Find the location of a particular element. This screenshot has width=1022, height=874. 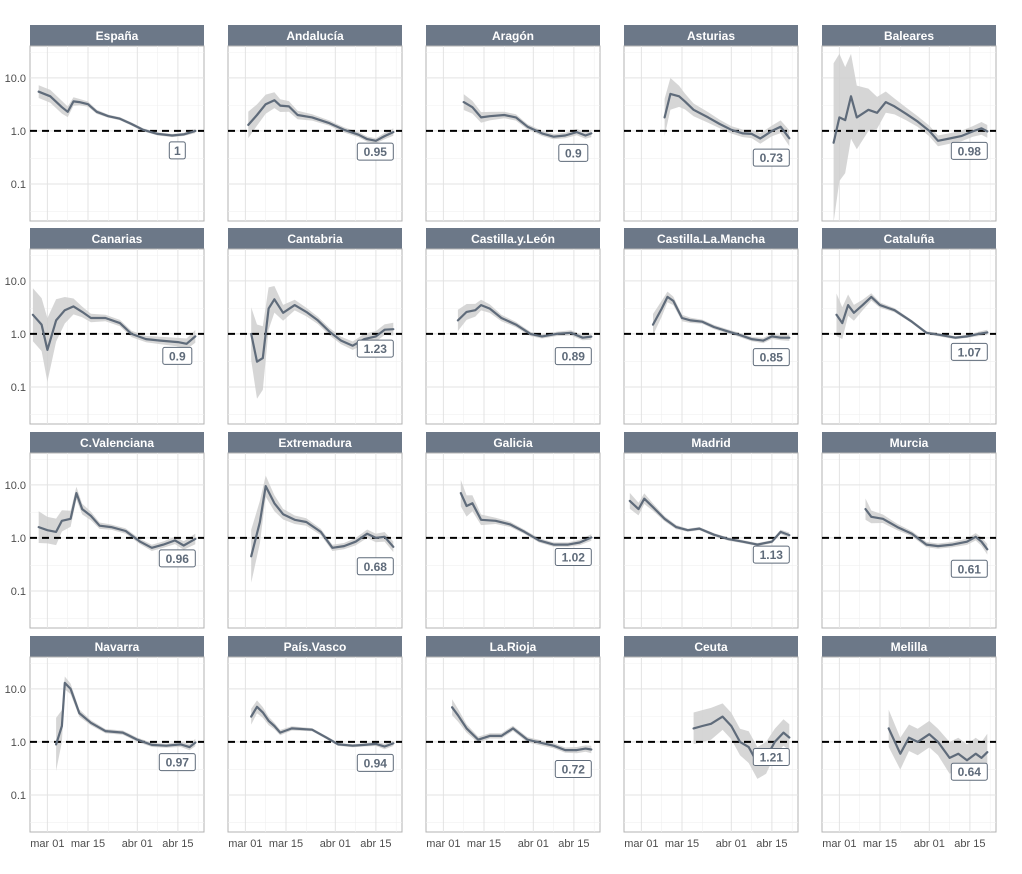

facet-title: Murcia is located at coordinates (909, 443).